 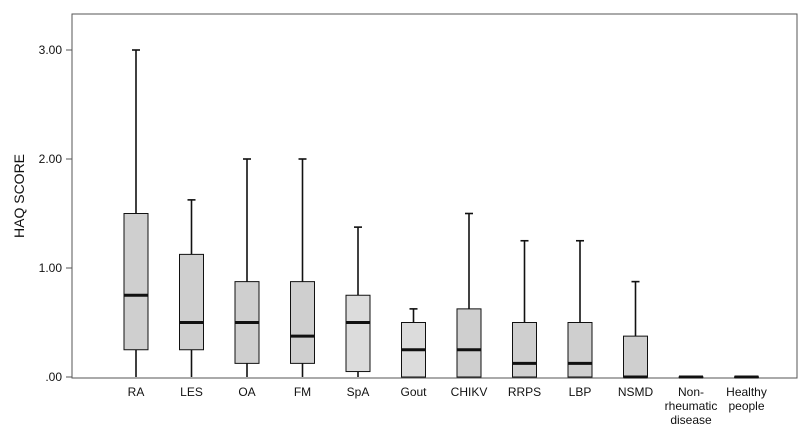 I want to click on x-tick-label-line: FM, so click(x=302, y=392).